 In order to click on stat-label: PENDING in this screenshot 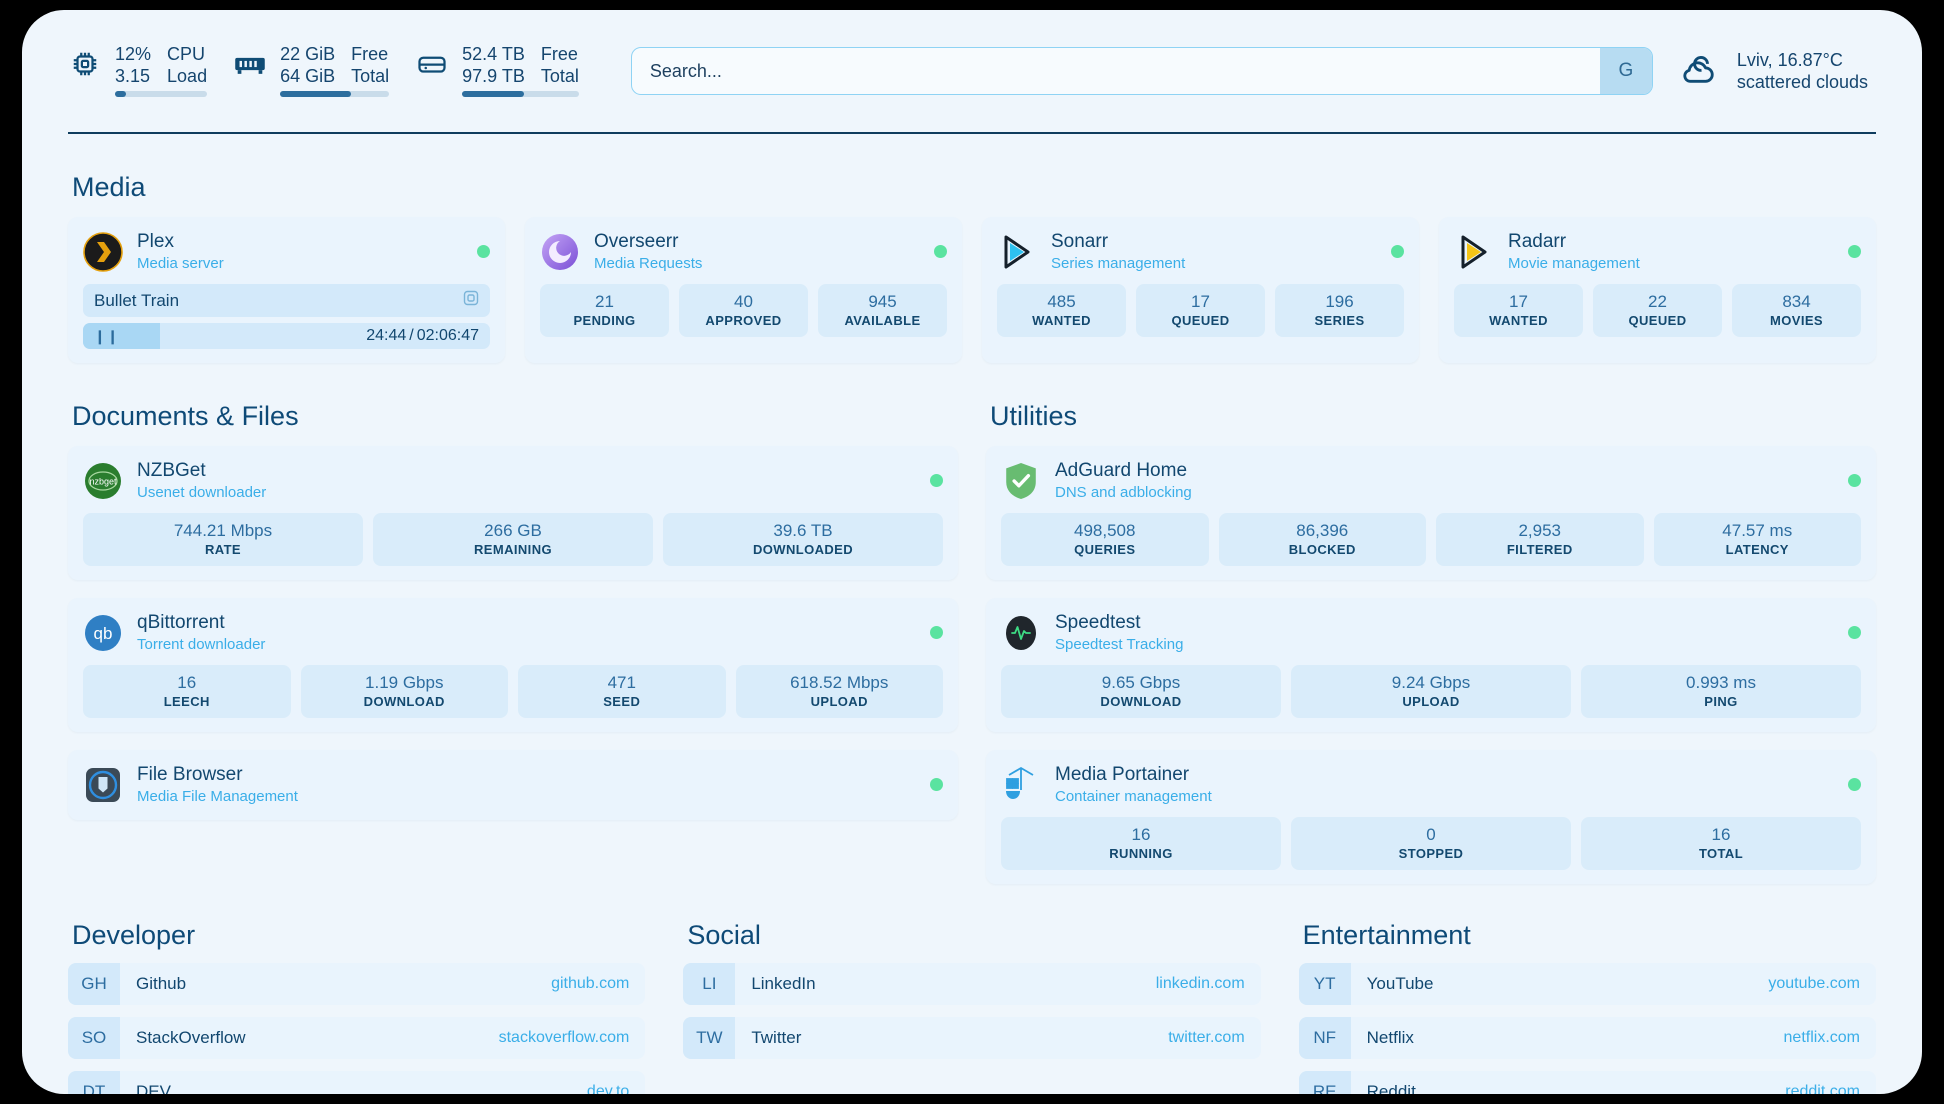, I will do `click(604, 320)`.